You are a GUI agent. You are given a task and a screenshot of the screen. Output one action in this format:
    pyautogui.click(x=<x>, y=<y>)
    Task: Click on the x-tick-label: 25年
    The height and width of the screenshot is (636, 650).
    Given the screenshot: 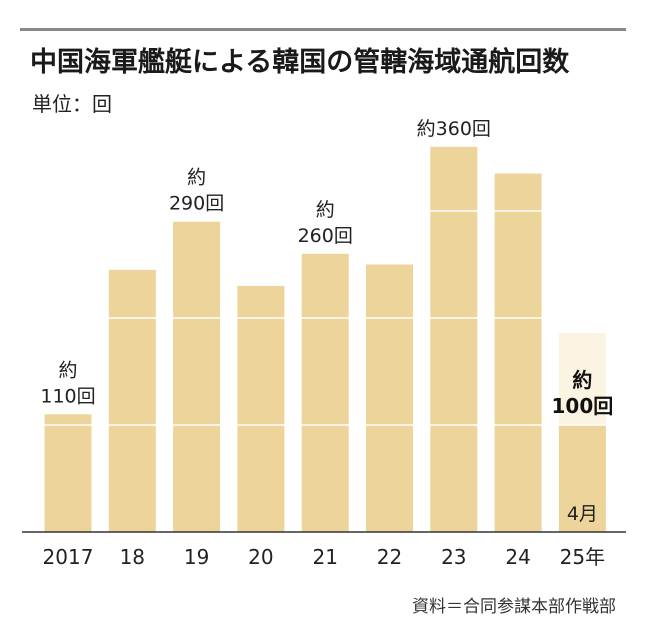 What is the action you would take?
    pyautogui.click(x=582, y=557)
    